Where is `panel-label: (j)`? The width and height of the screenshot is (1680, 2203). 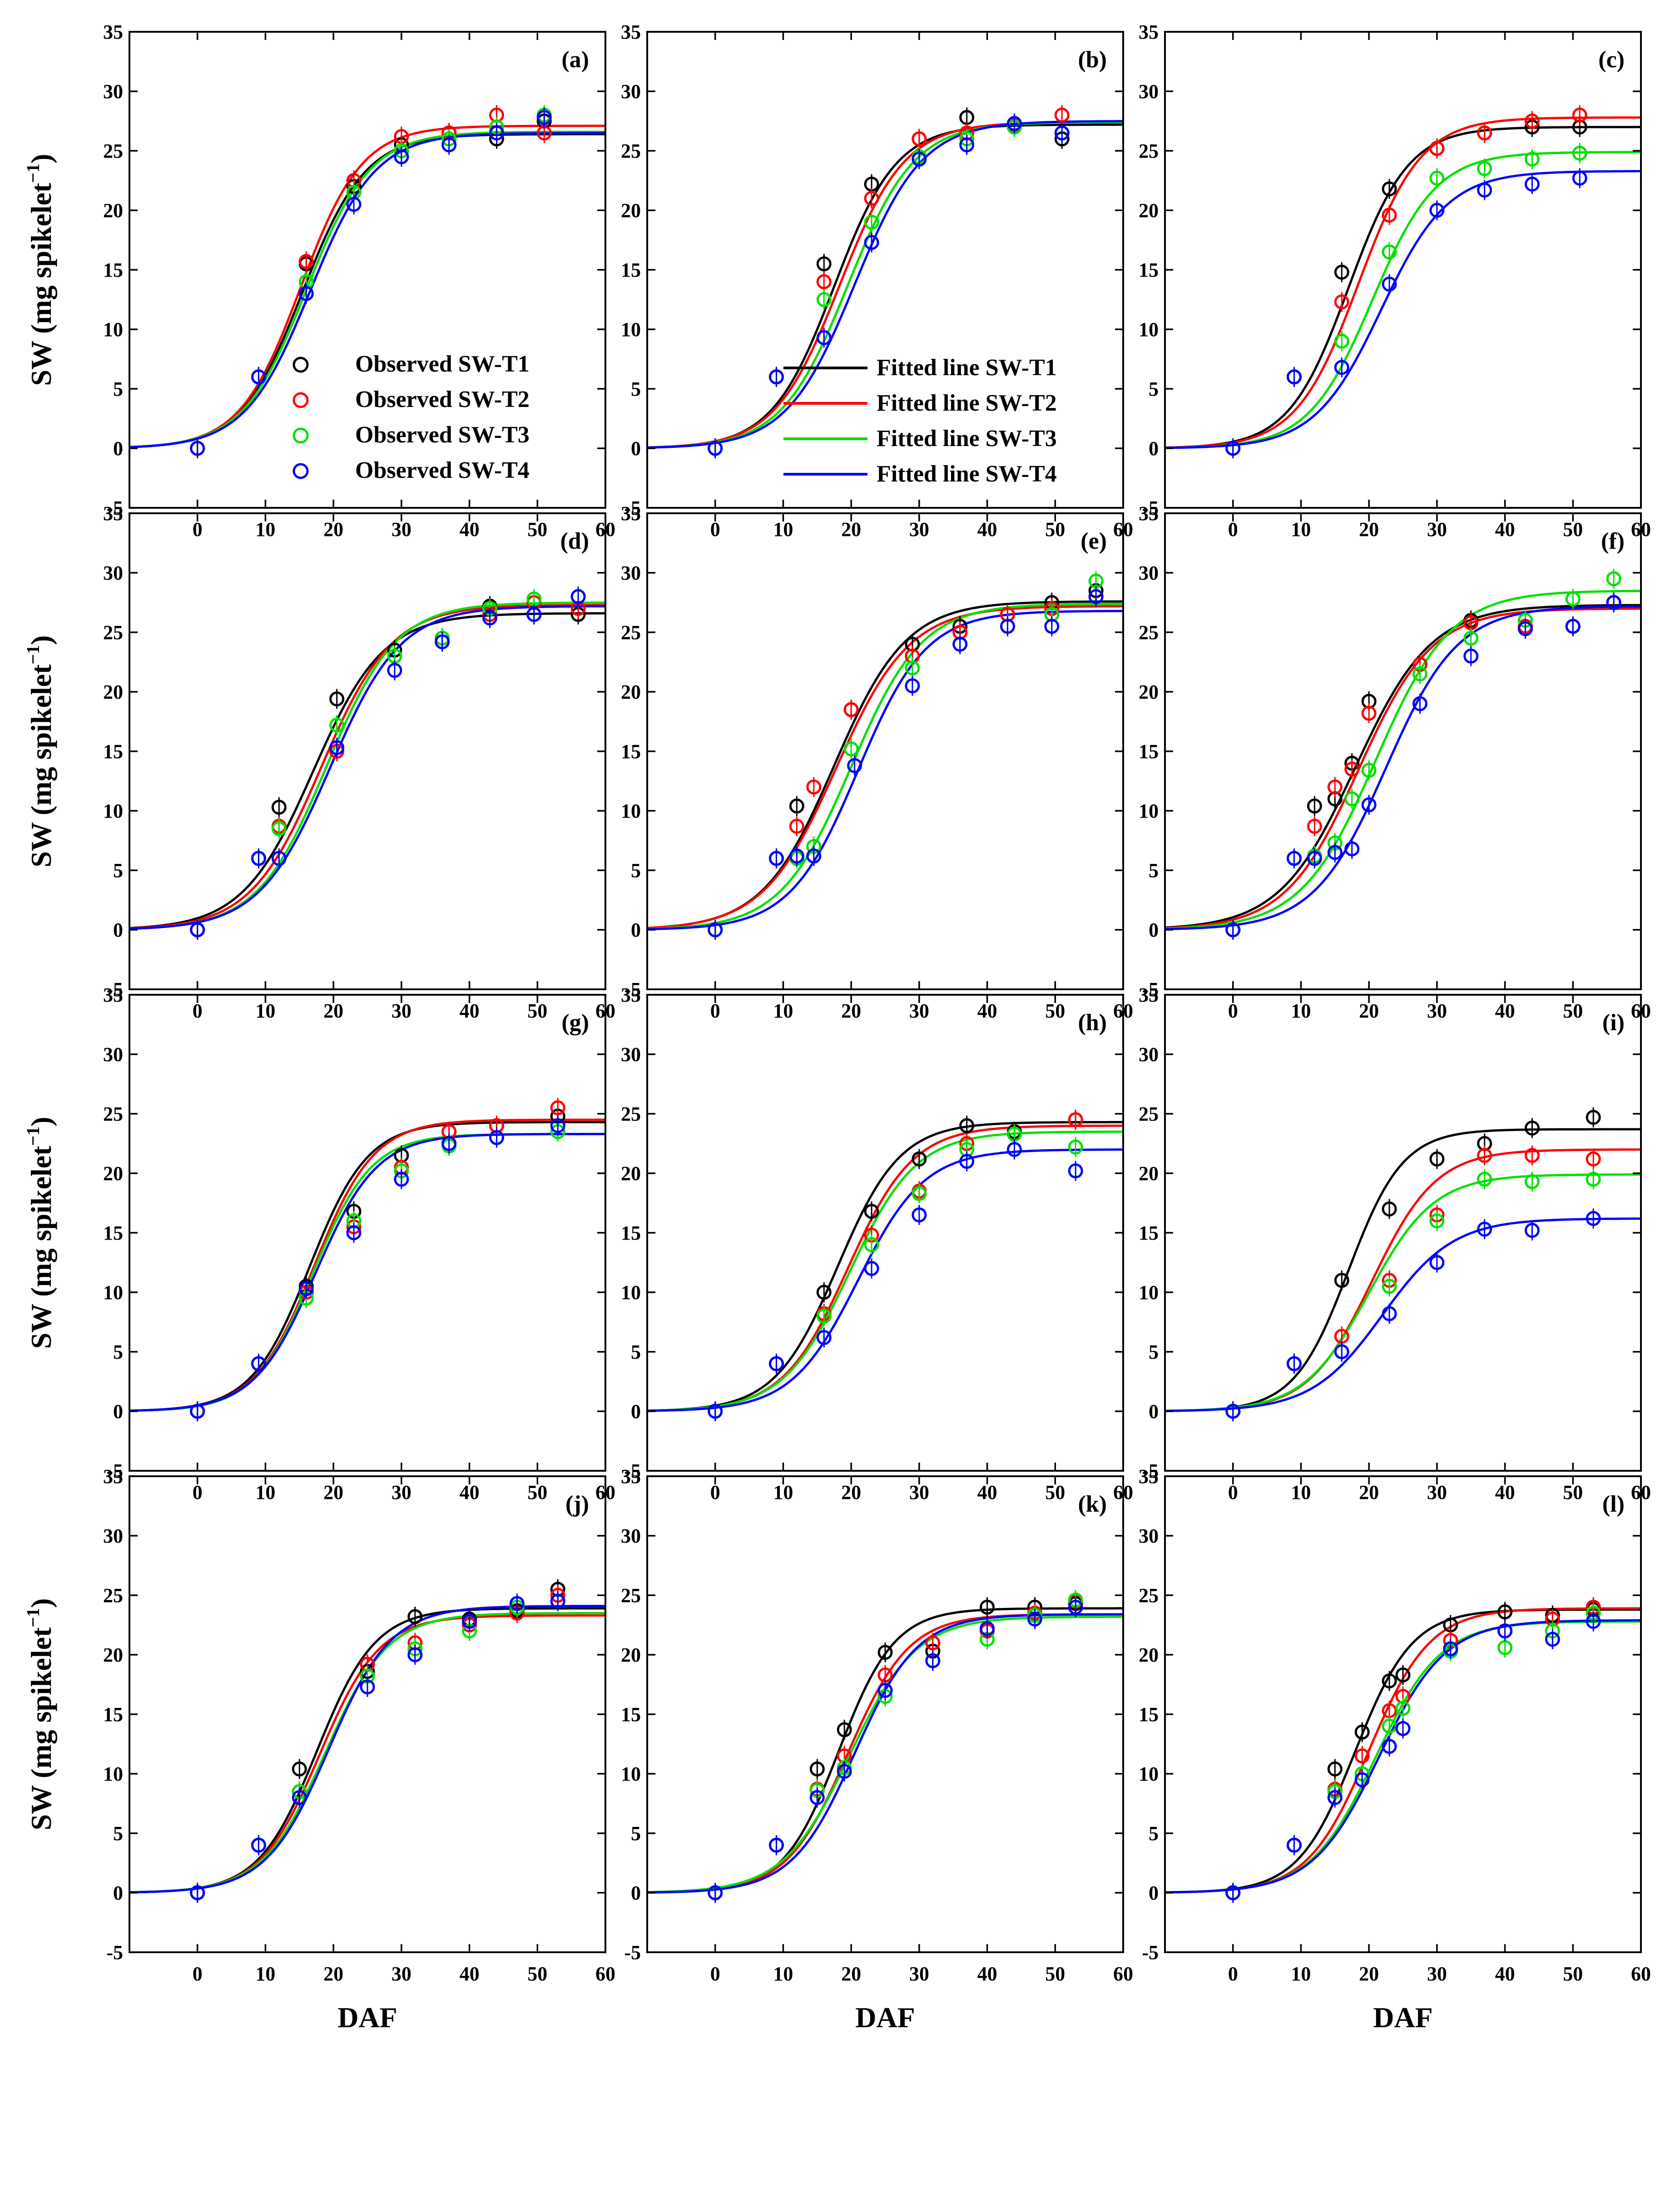 panel-label: (j) is located at coordinates (577, 1504).